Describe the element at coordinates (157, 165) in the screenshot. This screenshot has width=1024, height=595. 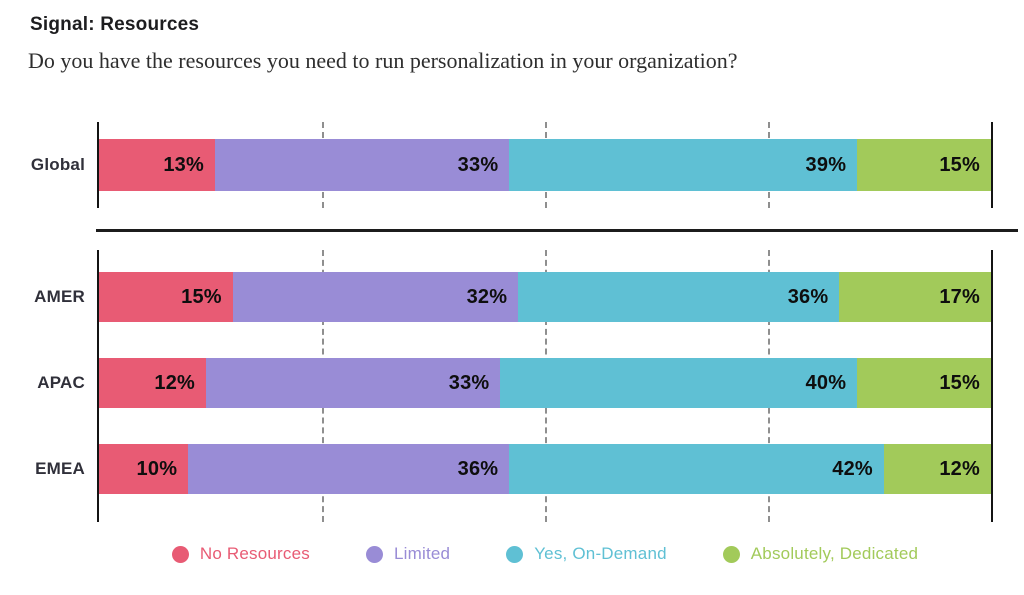
I see `bar-segment-no-resources: 13%` at that location.